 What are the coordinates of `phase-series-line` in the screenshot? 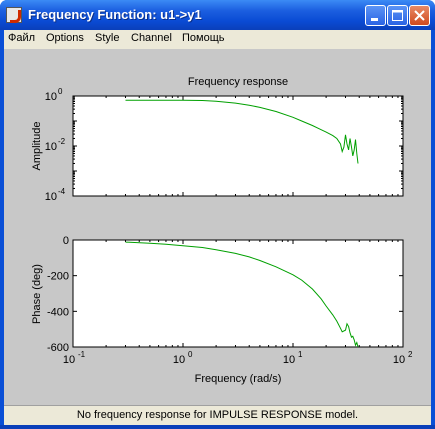 It's located at (242, 294).